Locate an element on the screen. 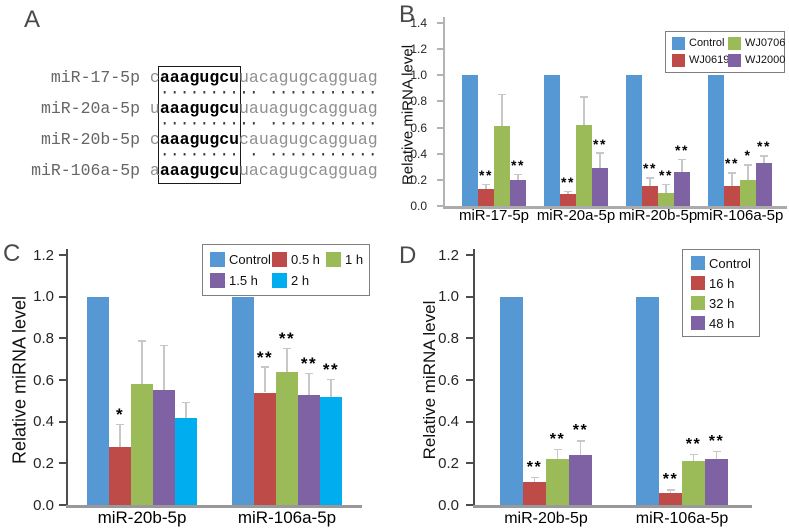  mirna-name: miR-17-5p is located at coordinates (95, 77).